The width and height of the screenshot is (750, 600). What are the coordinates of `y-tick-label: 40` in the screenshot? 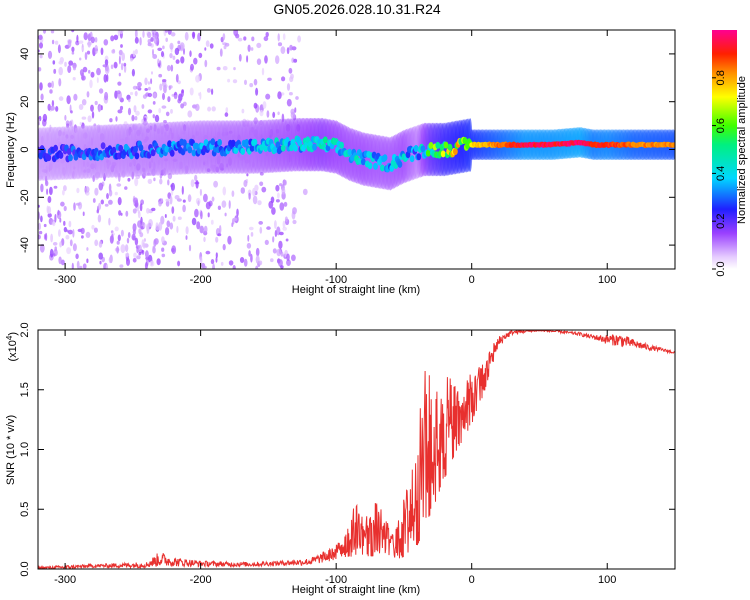 It's located at (25, 54).